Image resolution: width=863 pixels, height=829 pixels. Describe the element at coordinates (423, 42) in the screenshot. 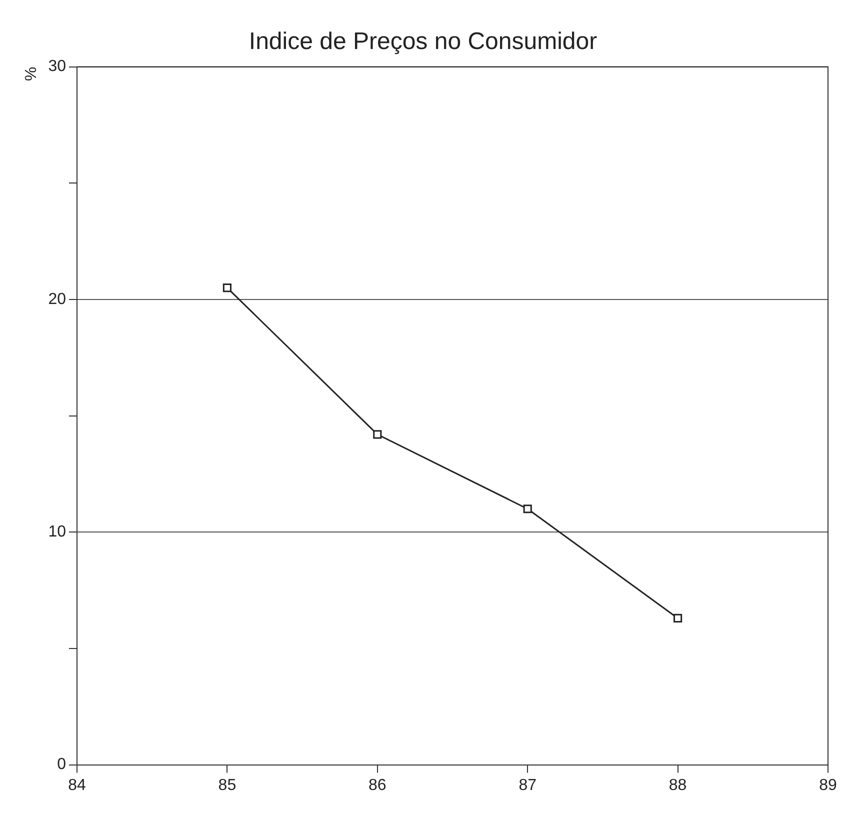

I see `chart-title: Indice de Preços no Consumidor` at that location.